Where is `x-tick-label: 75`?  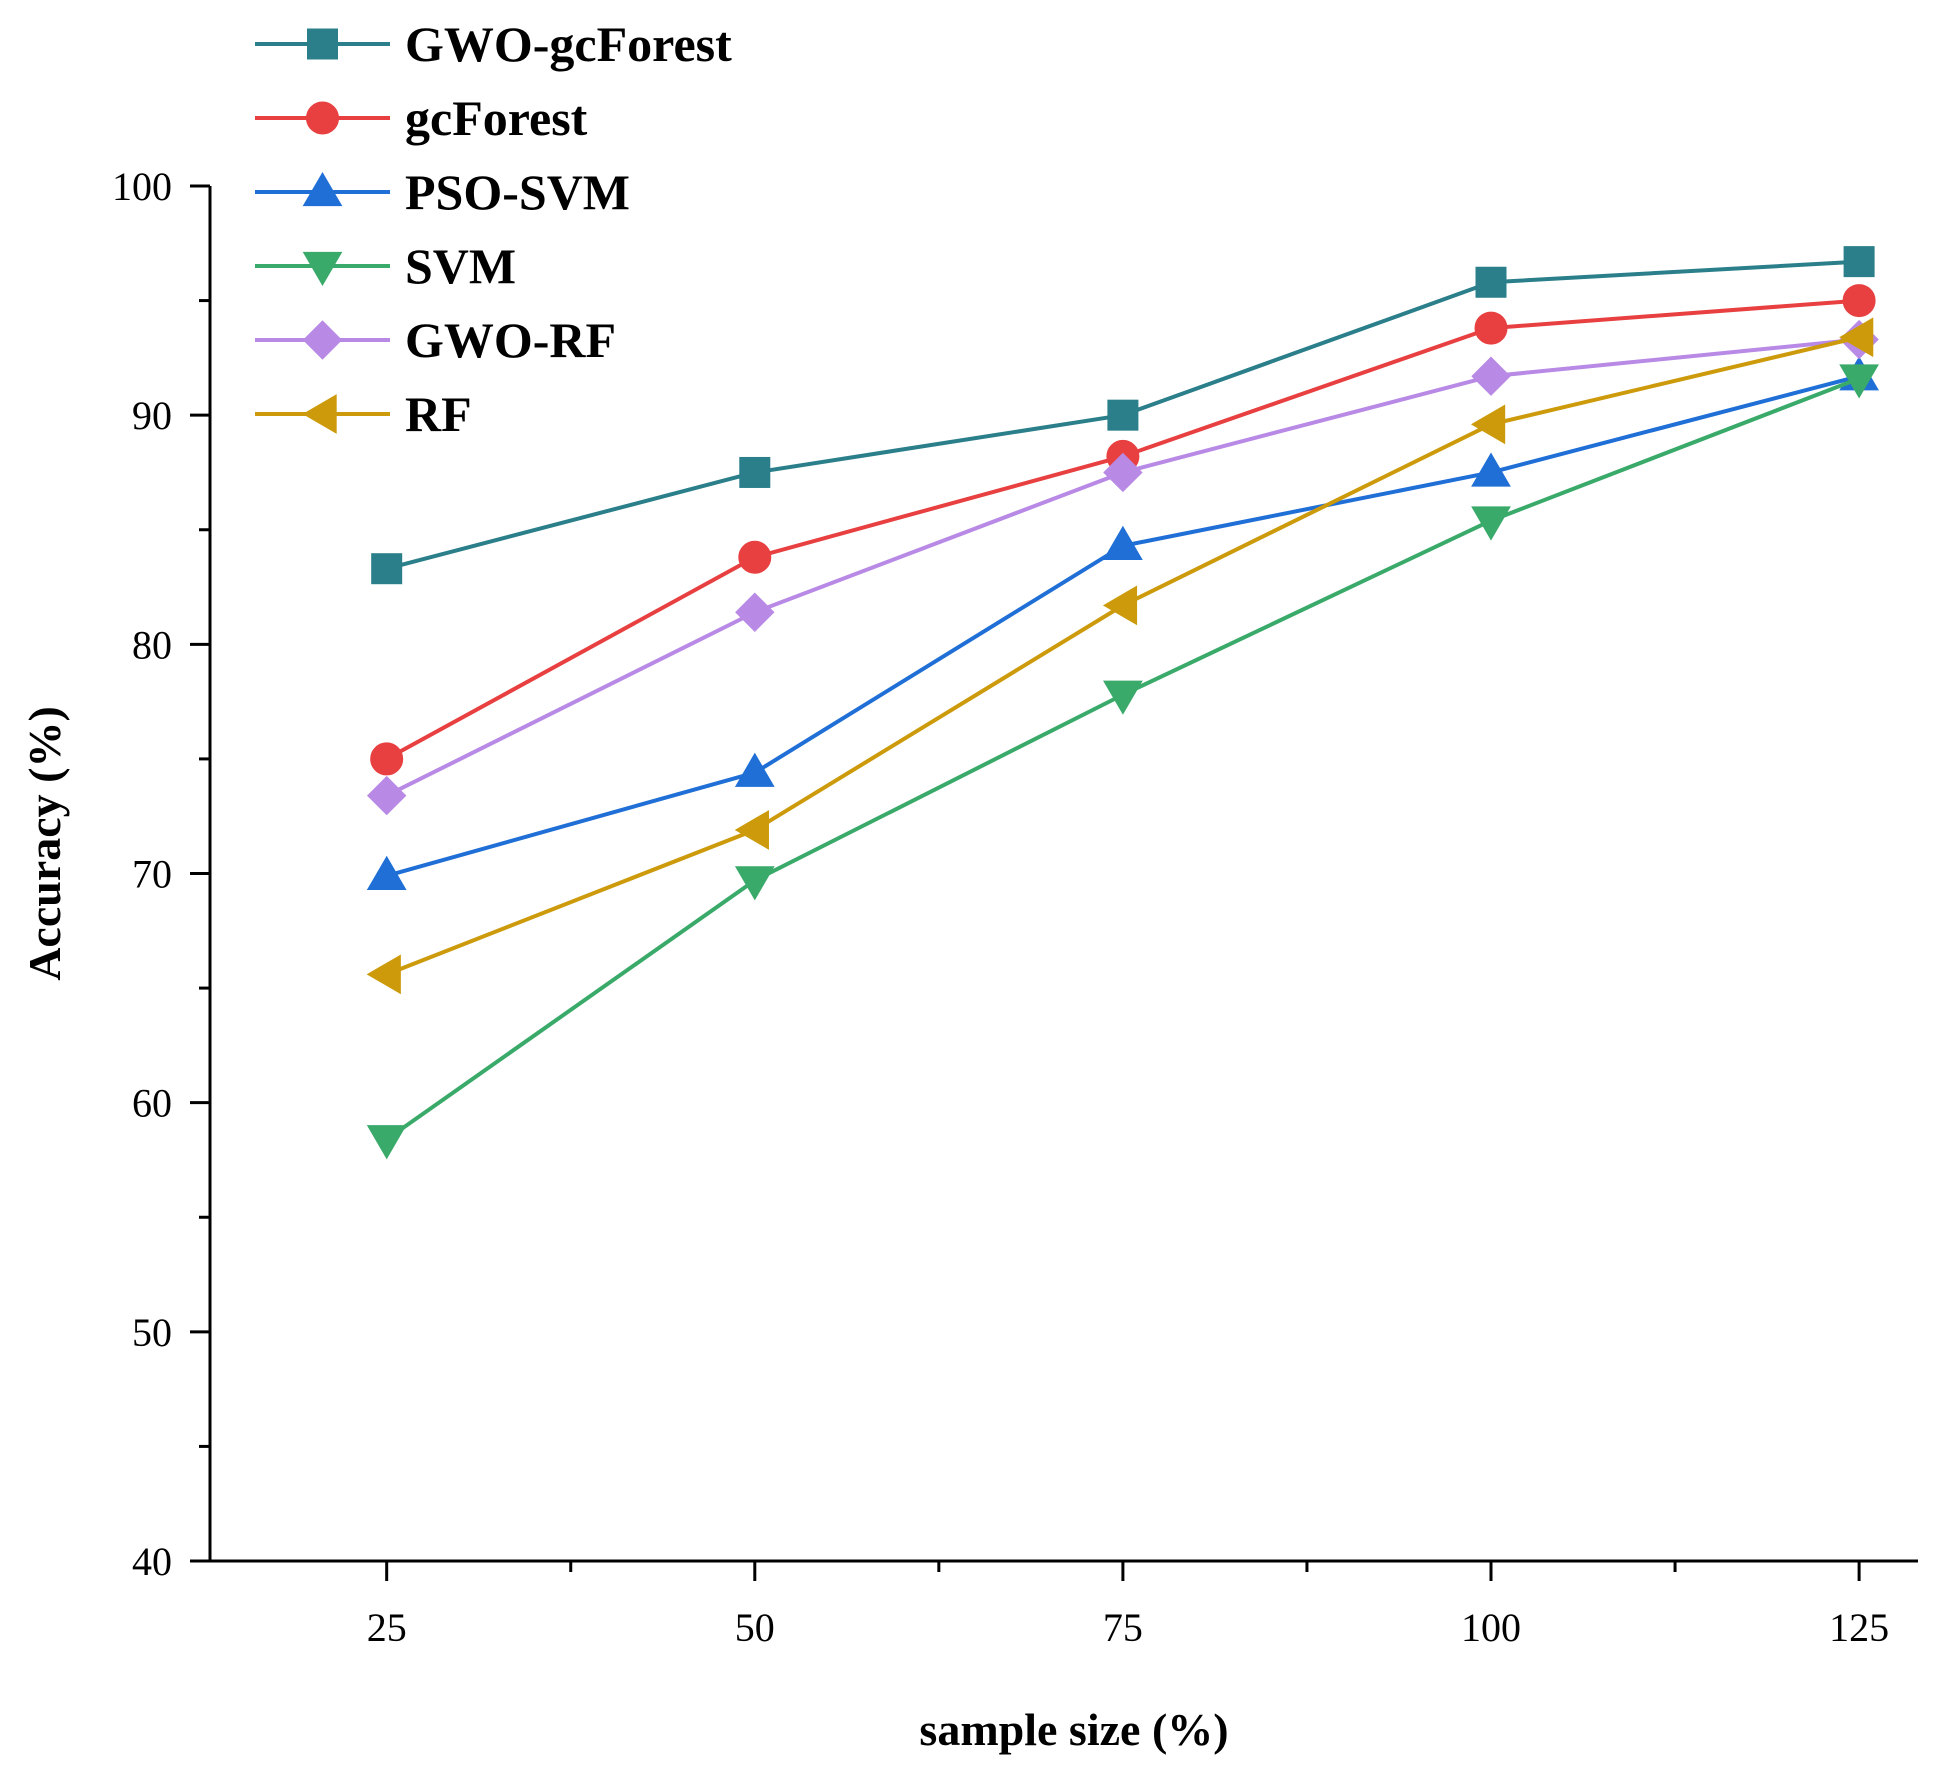 x-tick-label: 75 is located at coordinates (1123, 1627).